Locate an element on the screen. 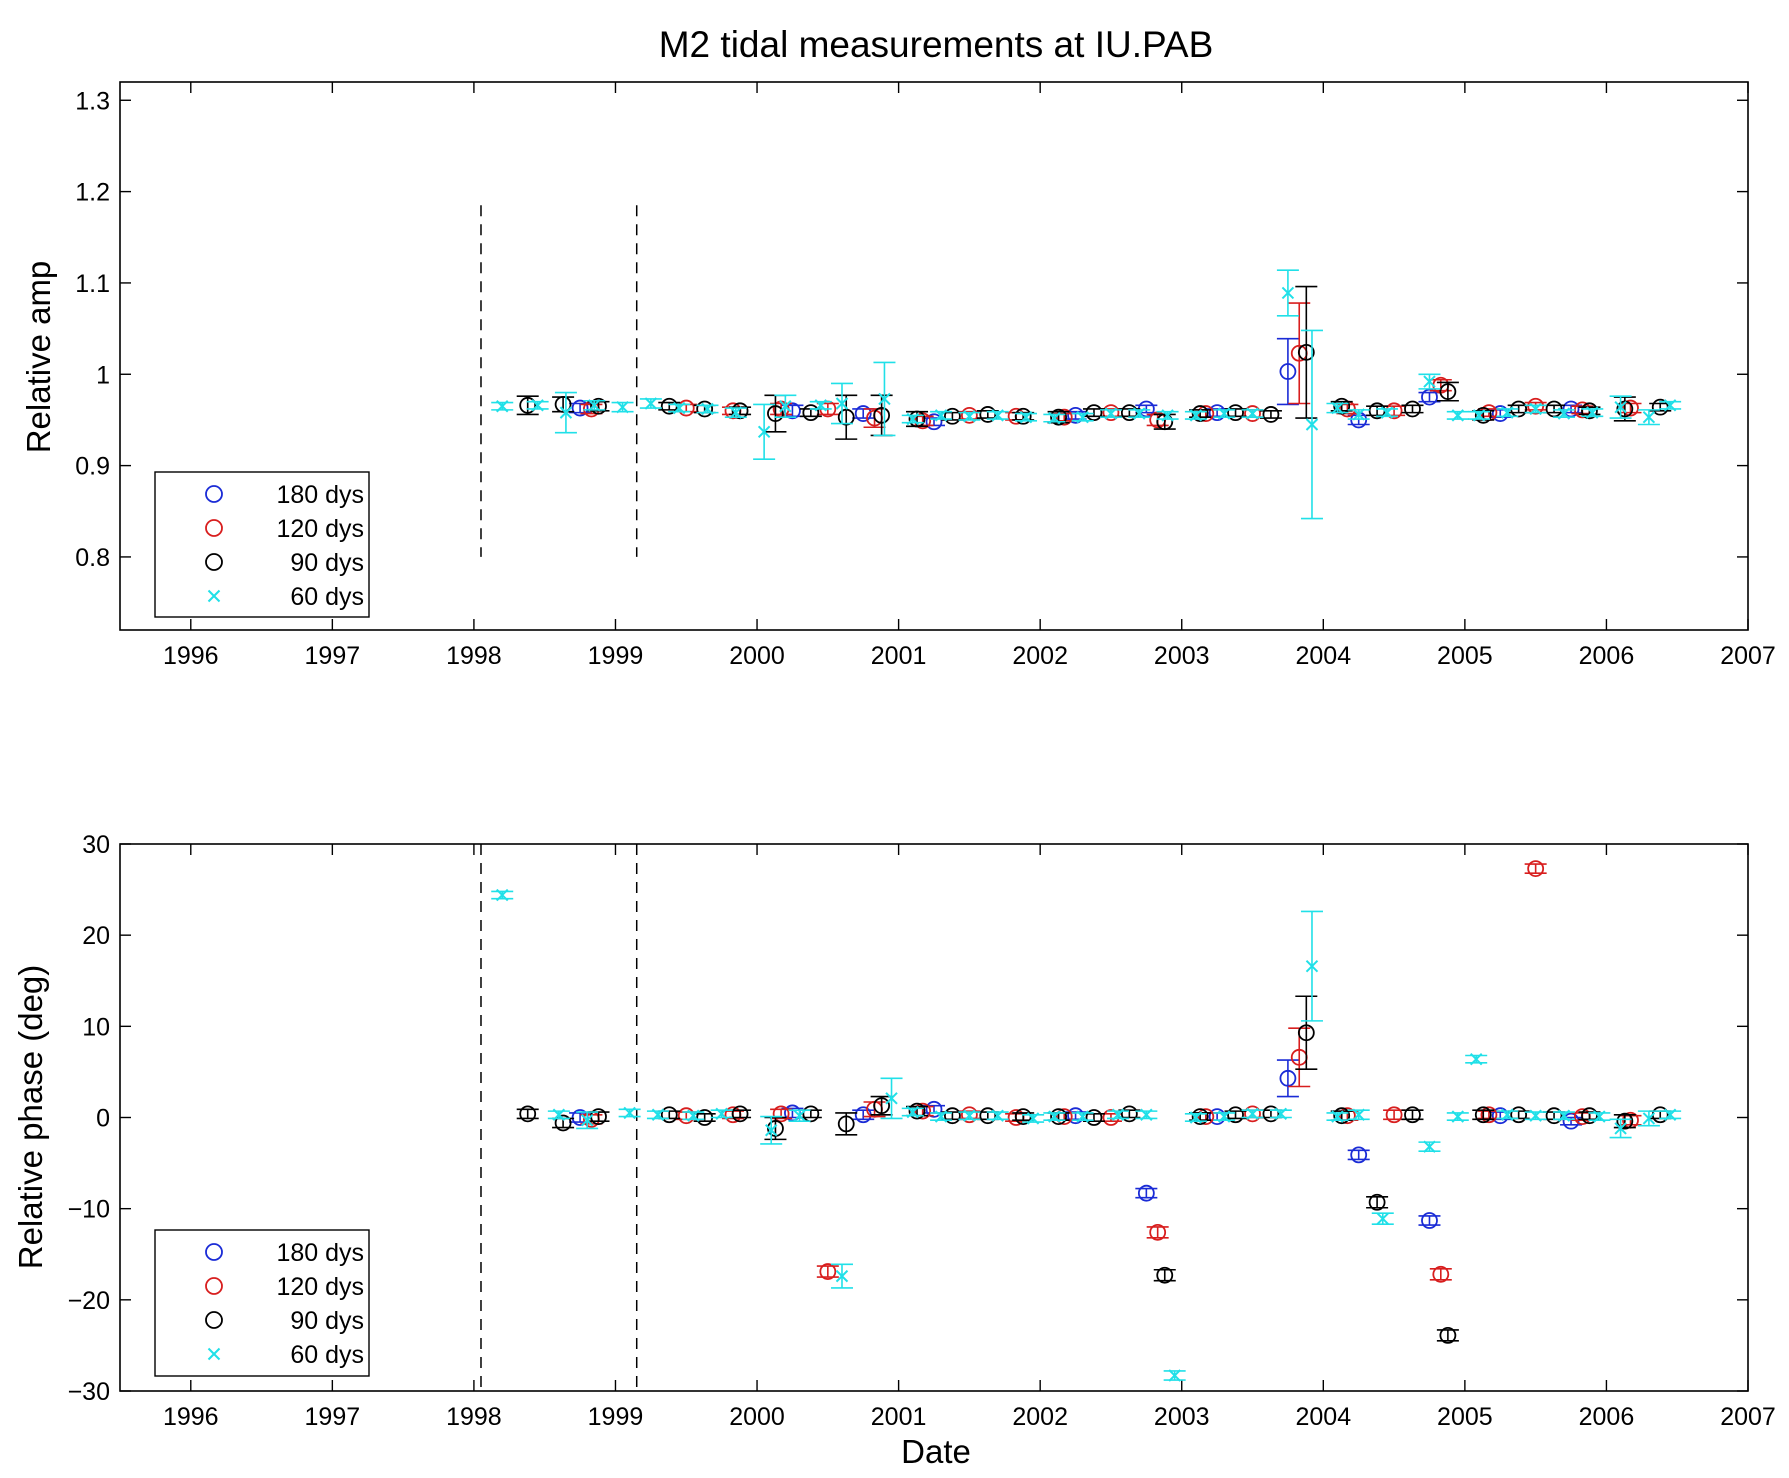 The height and width of the screenshot is (1478, 1789). phase-legend-marker is located at coordinates (214, 1320).